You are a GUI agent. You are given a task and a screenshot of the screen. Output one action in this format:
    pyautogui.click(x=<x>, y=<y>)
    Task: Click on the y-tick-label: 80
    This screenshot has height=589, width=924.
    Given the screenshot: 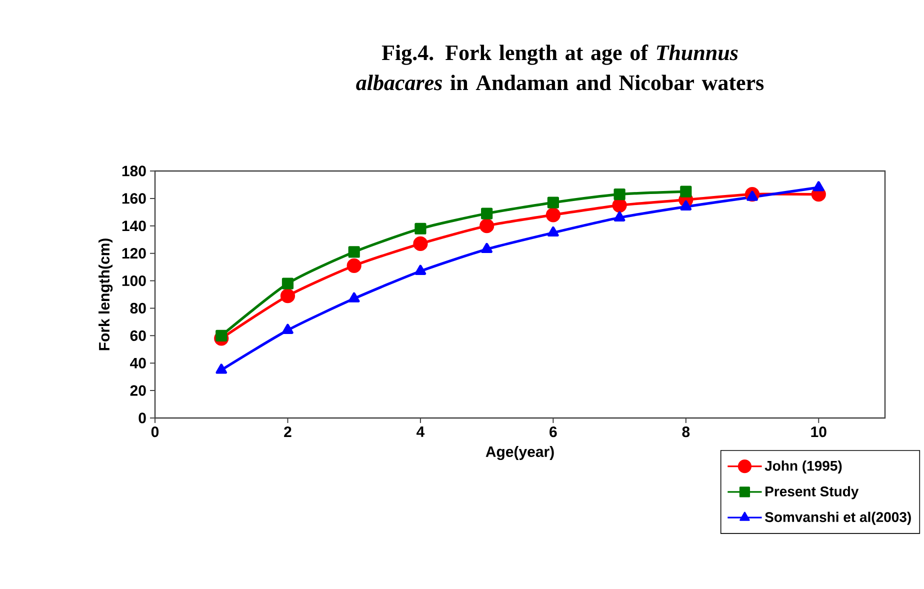 What is the action you would take?
    pyautogui.click(x=138, y=308)
    